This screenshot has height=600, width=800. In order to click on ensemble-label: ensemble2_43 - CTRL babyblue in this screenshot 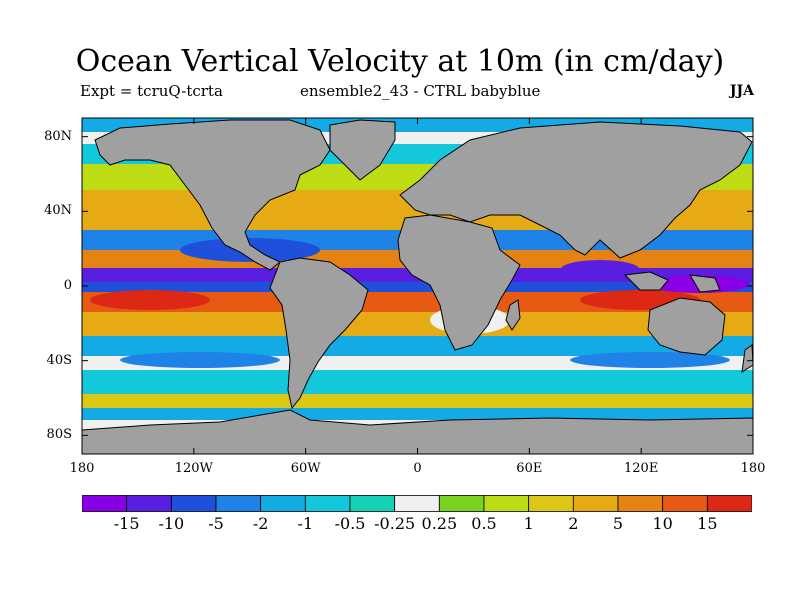, I will do `click(420, 91)`.